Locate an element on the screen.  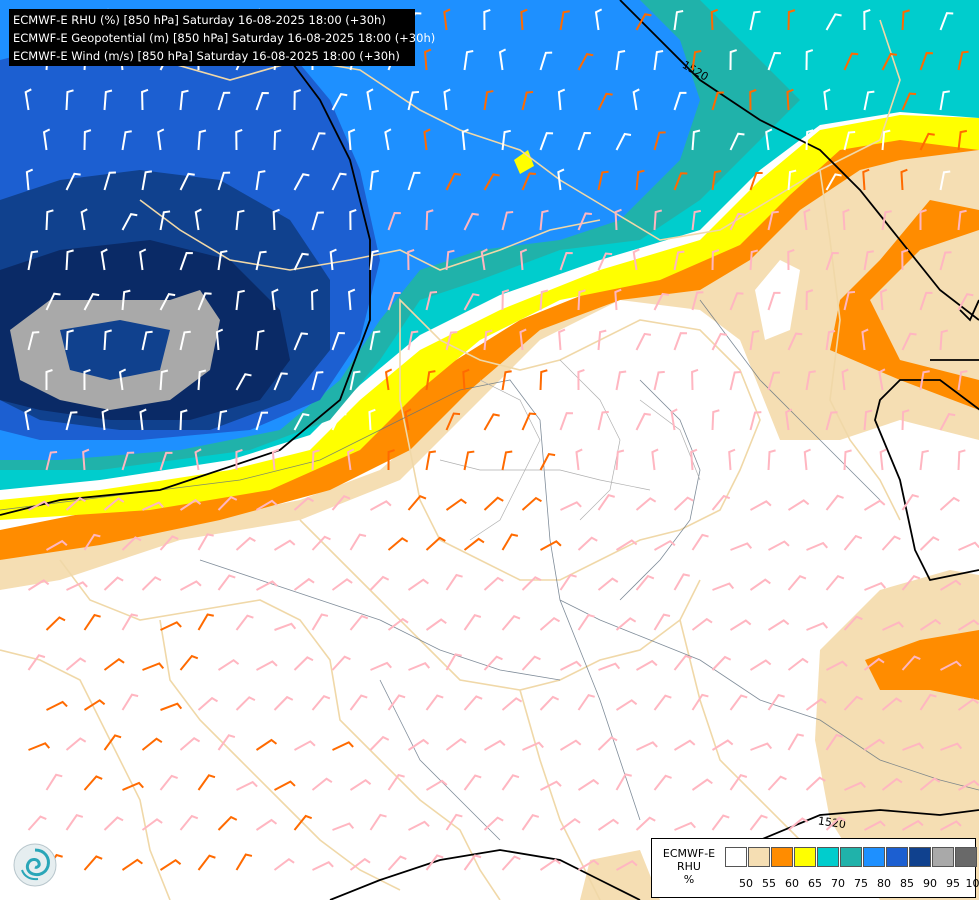
region-outlines is located at coordinates (570, 450).